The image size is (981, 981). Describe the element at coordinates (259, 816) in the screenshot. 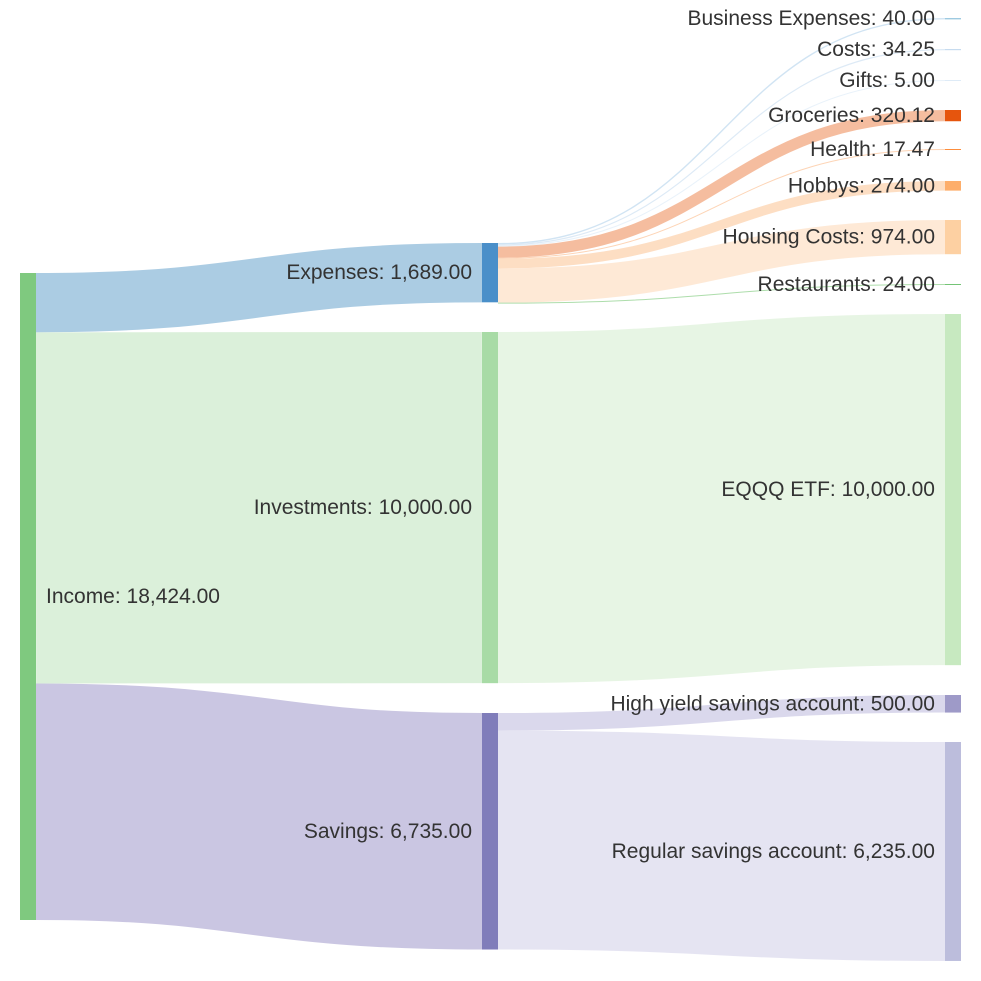

I see `link-income-to-savings` at that location.